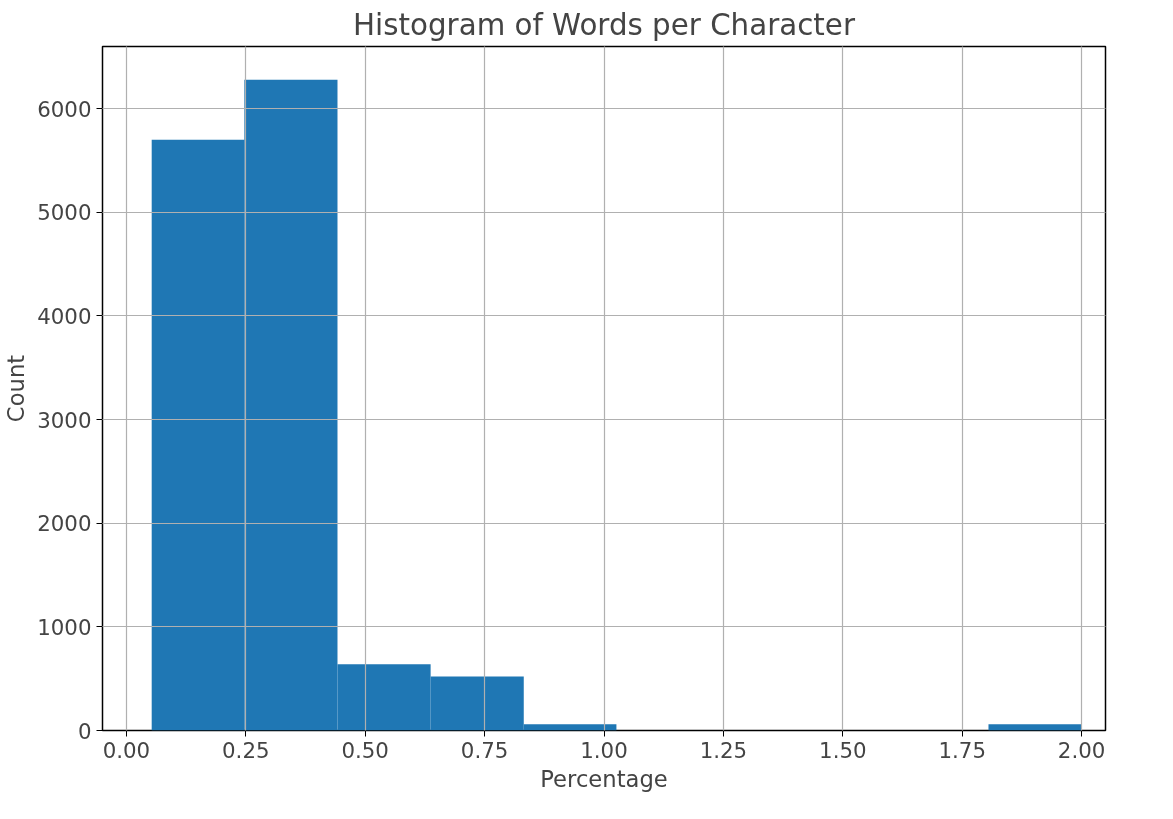  Describe the element at coordinates (365, 750) in the screenshot. I see `x-tick-label: 0.50` at that location.